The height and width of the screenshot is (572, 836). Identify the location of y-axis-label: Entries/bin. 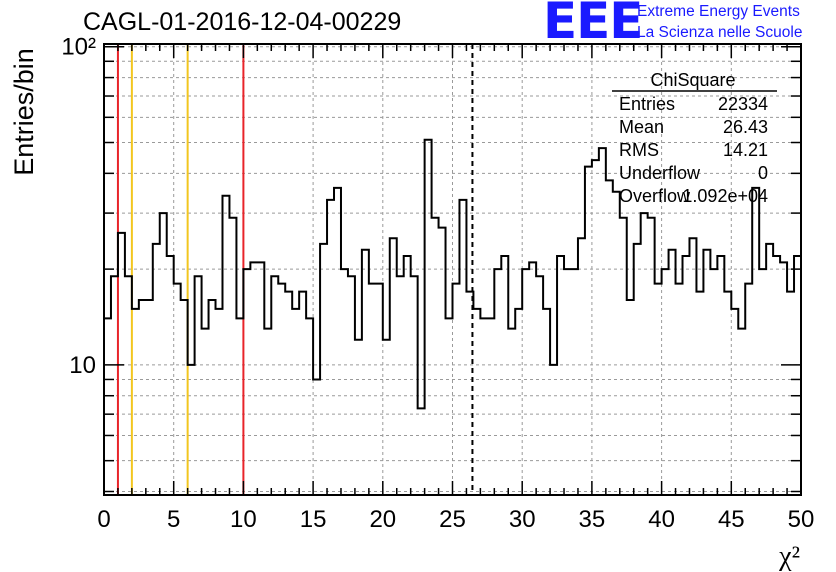
(24, 112).